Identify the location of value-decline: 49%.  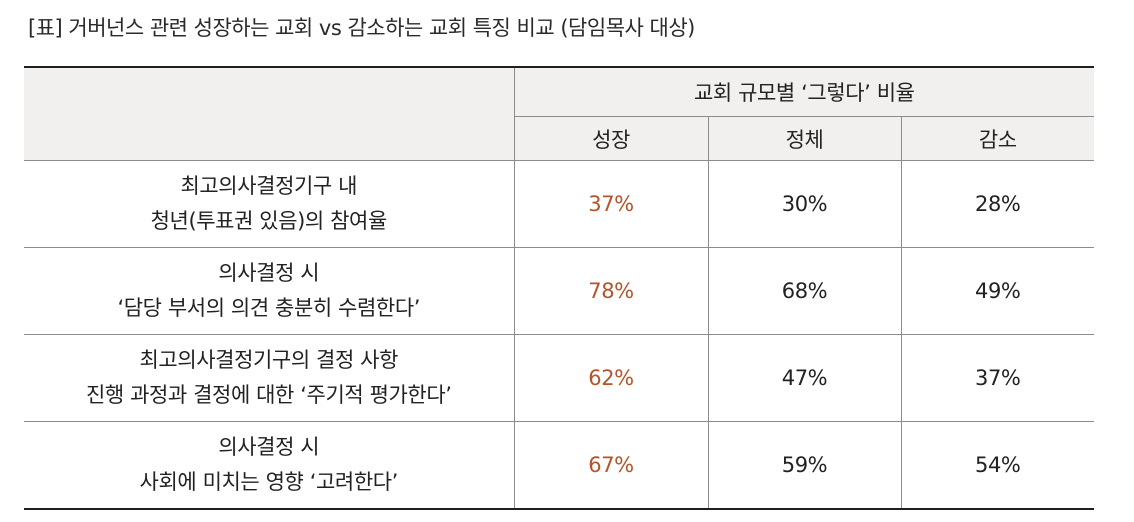
(997, 291).